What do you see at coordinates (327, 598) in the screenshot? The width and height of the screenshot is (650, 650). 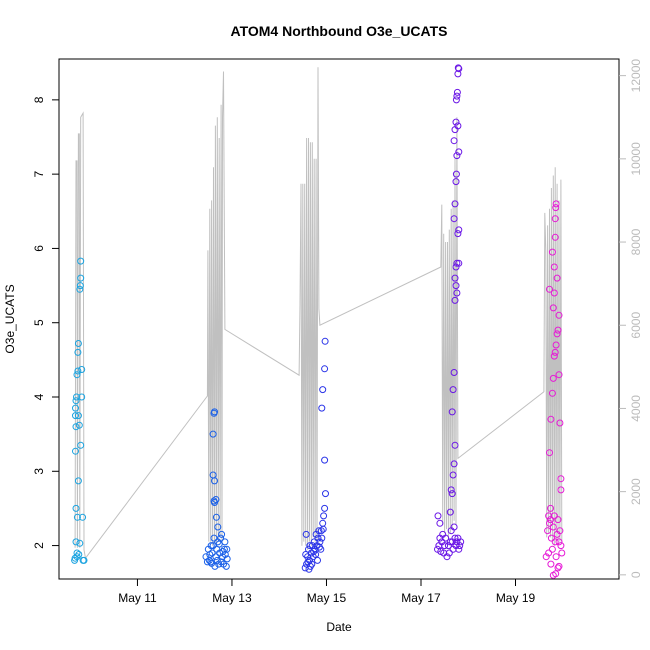 I see `x-tick-label: May 15` at bounding box center [327, 598].